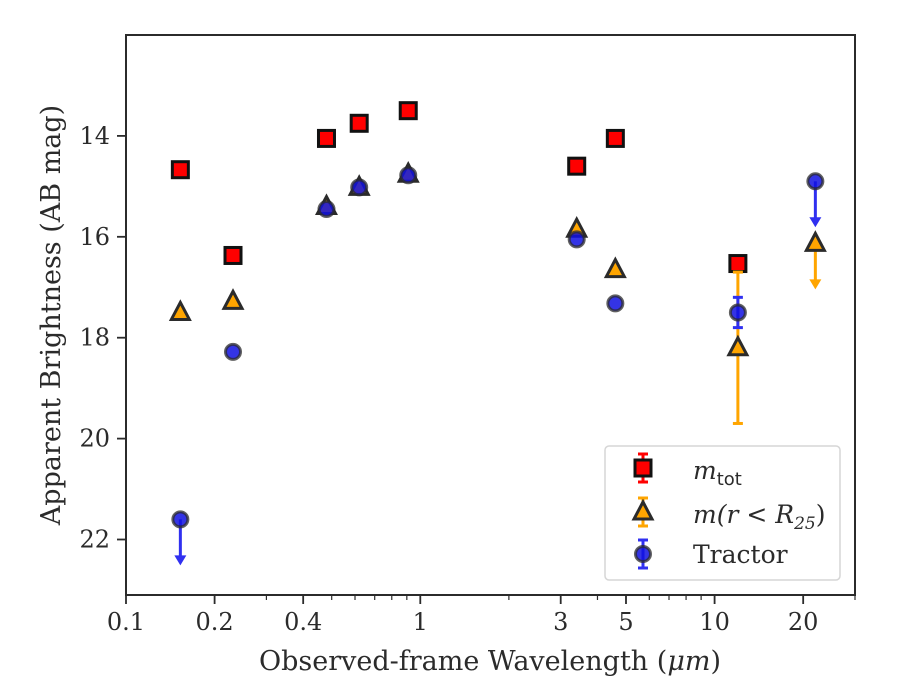 The width and height of the screenshot is (900, 700). Describe the element at coordinates (643, 554) in the screenshot. I see `legend-marker-tractor` at that location.